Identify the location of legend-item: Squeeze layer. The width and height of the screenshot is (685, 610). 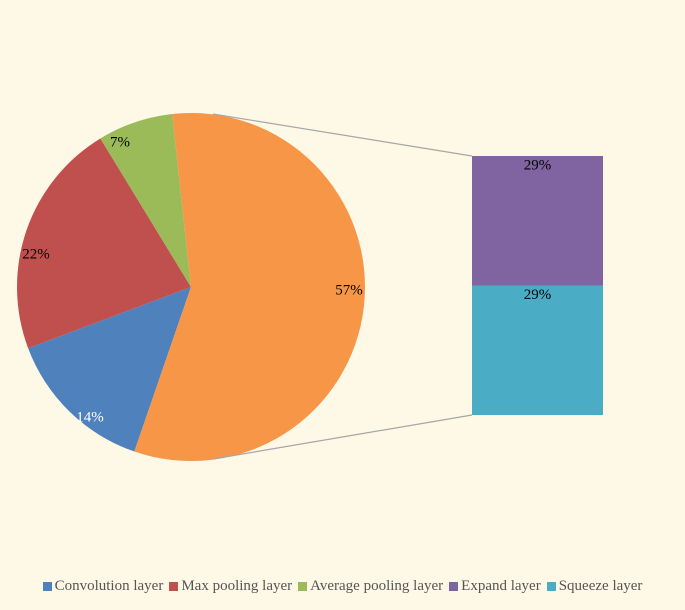
(594, 586).